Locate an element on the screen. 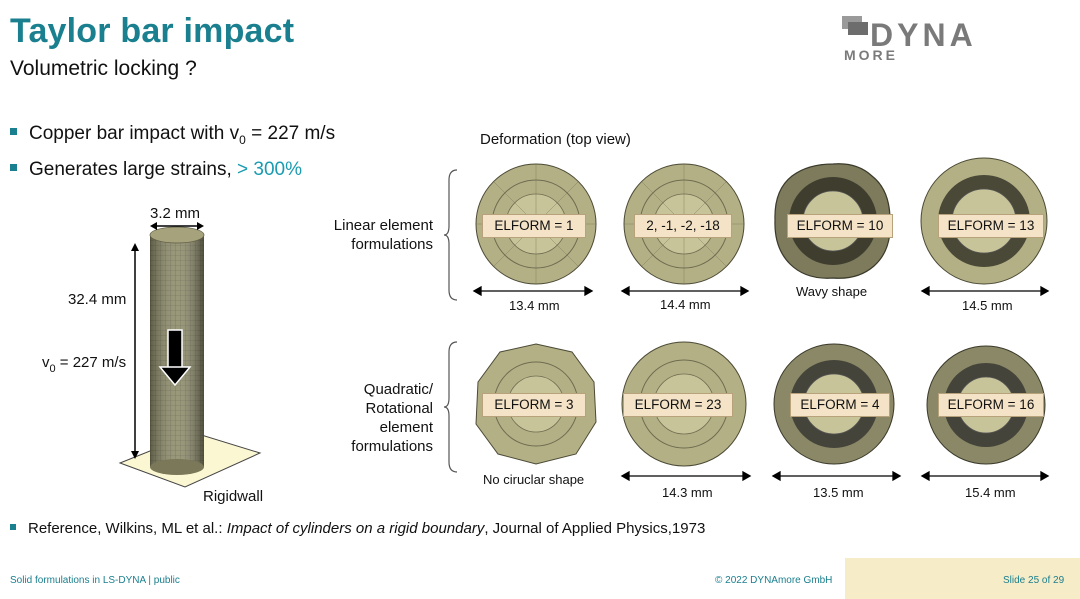 Image resolution: width=1080 pixels, height=599 pixels. measurement-arrows-row1 is located at coordinates (761, 291).